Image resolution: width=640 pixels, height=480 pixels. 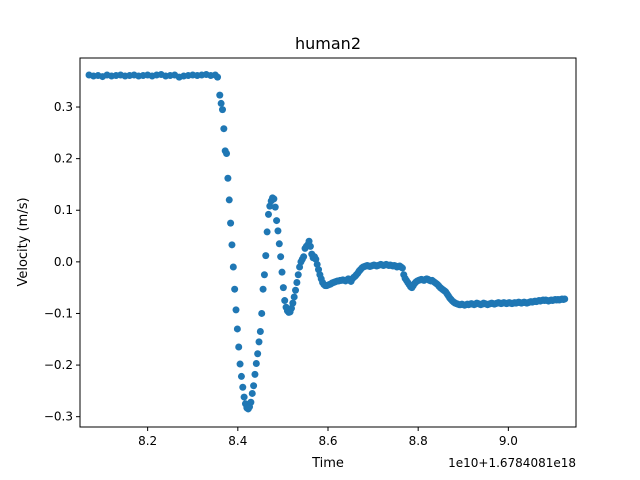 I want to click on x-tick-label: 8.4, so click(x=237, y=441).